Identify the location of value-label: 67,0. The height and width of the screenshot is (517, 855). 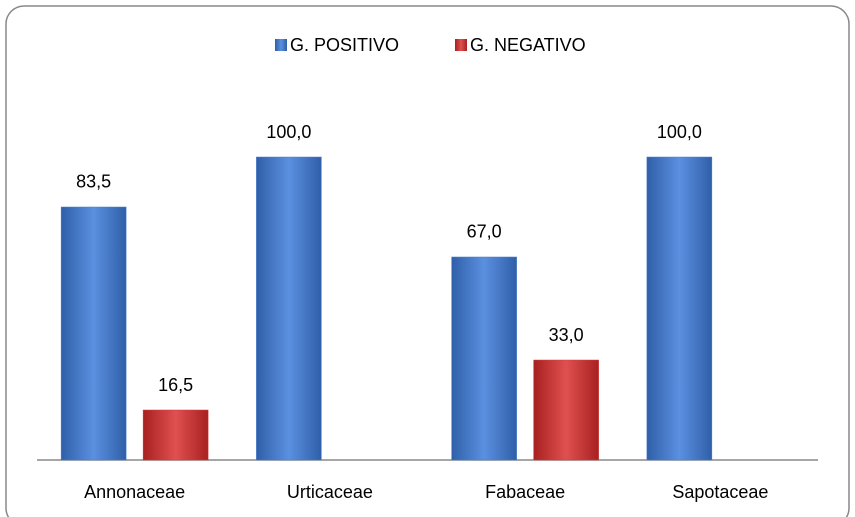
(484, 232).